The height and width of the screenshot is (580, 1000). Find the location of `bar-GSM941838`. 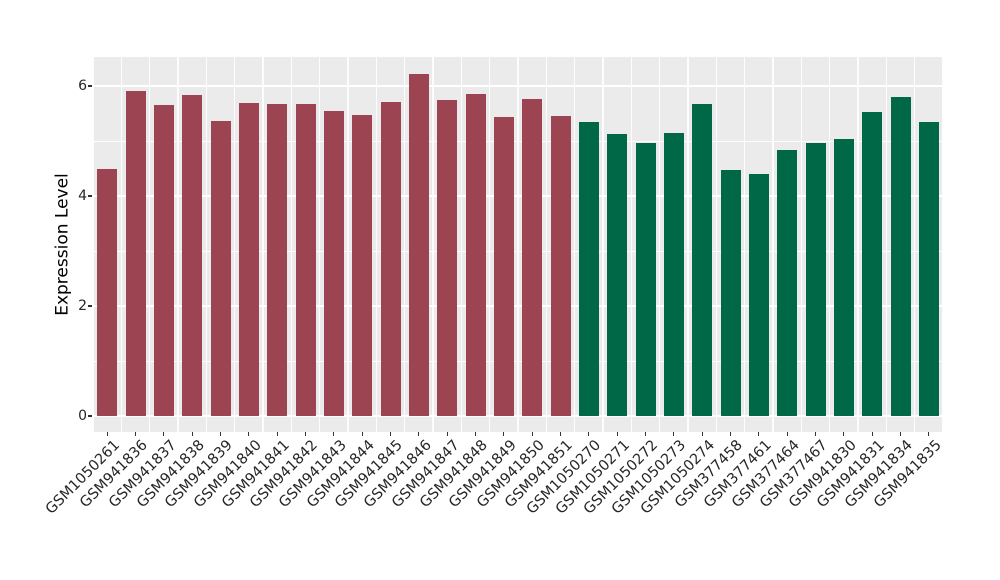

bar-GSM941838 is located at coordinates (192, 255).